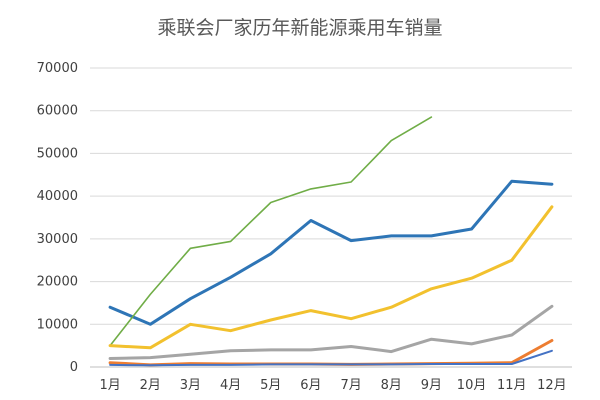 This screenshot has height=400, width=600. Describe the element at coordinates (310, 385) in the screenshot. I see `x-tick-label: 6月` at that location.